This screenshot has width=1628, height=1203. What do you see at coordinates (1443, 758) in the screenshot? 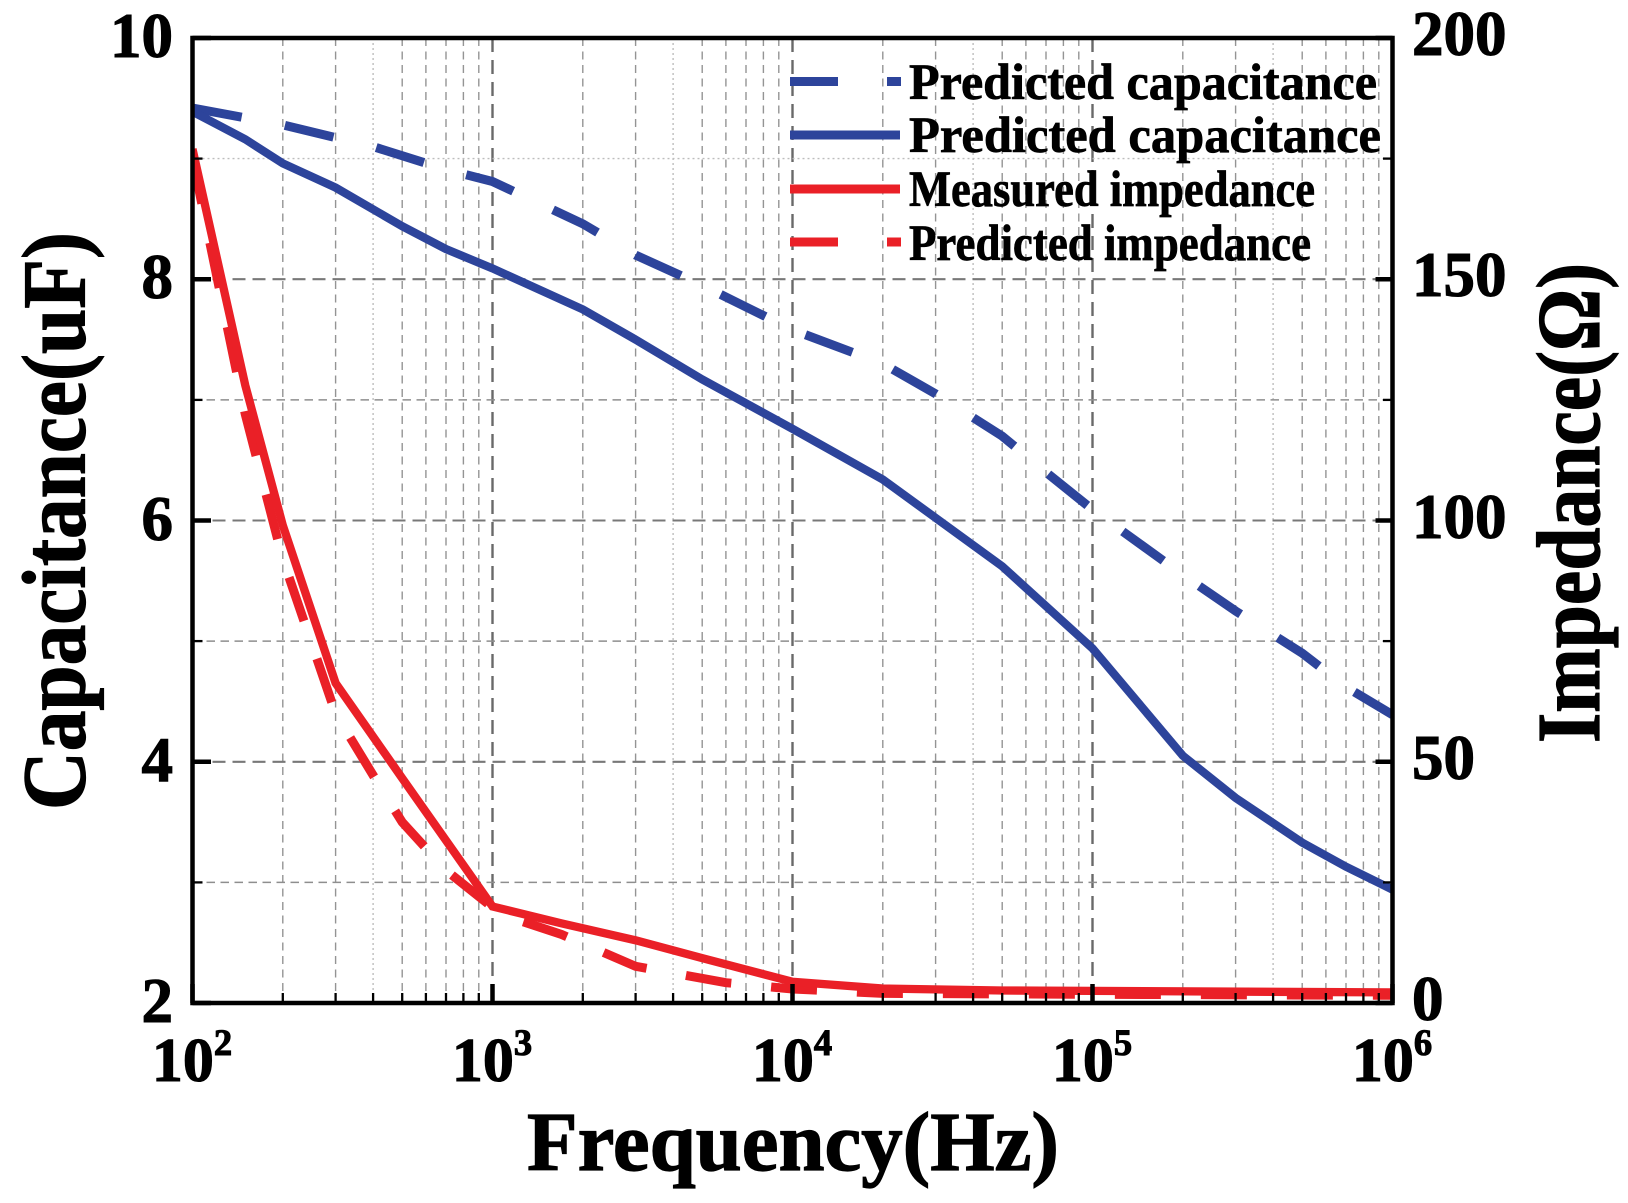
I see `svg-text: 50` at bounding box center [1443, 758].